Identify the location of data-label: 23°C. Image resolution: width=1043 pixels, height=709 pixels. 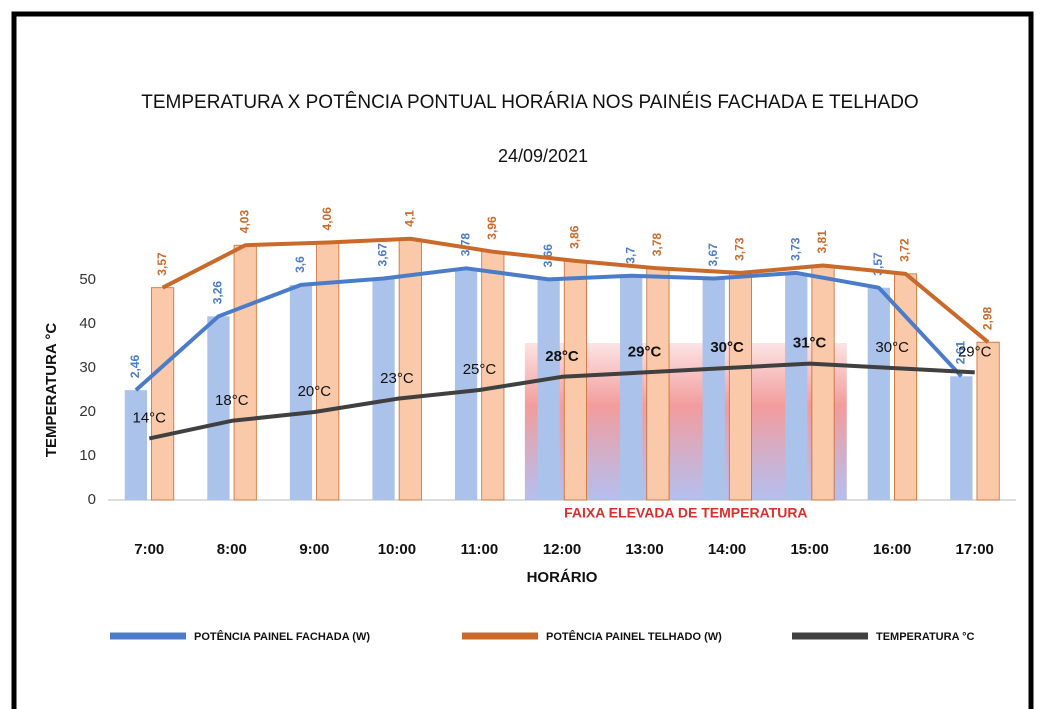
(397, 378).